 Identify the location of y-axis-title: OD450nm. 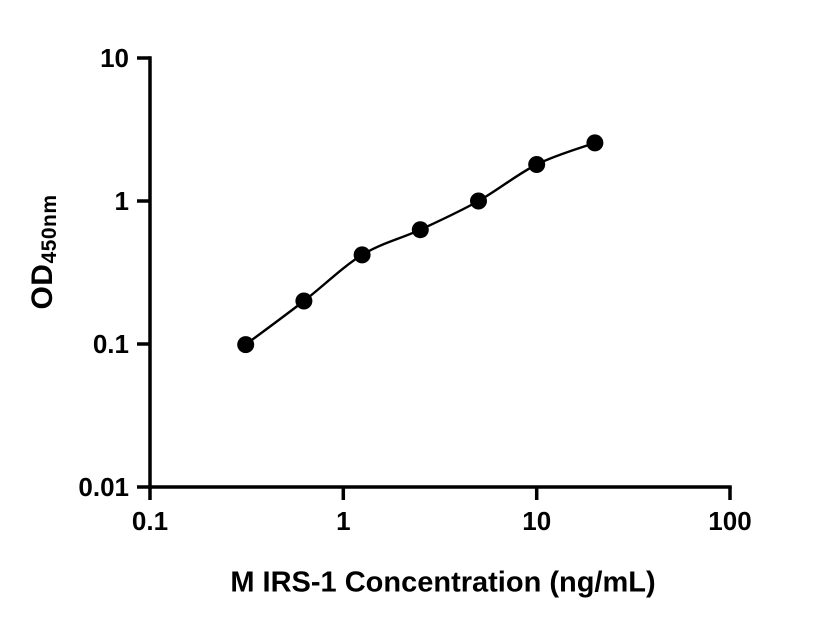
(44, 251).